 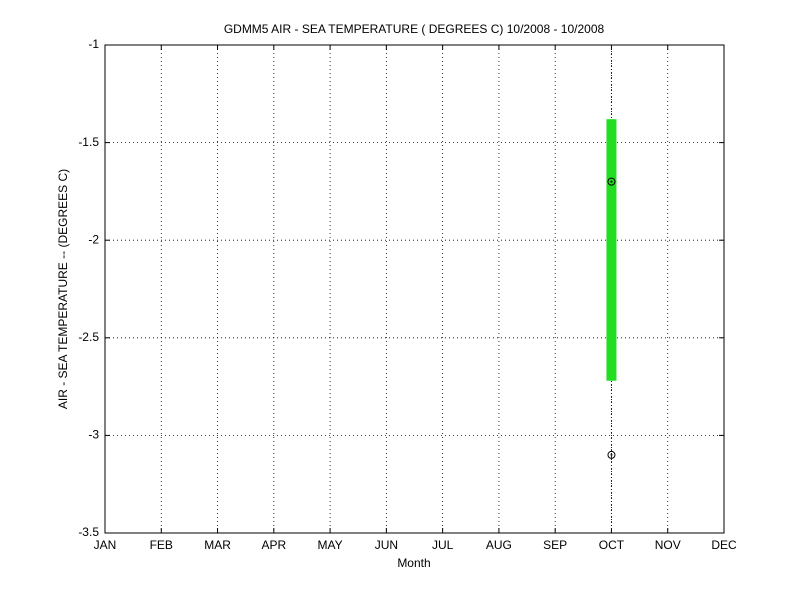 I want to click on x-tick-label: JUL, so click(x=443, y=545).